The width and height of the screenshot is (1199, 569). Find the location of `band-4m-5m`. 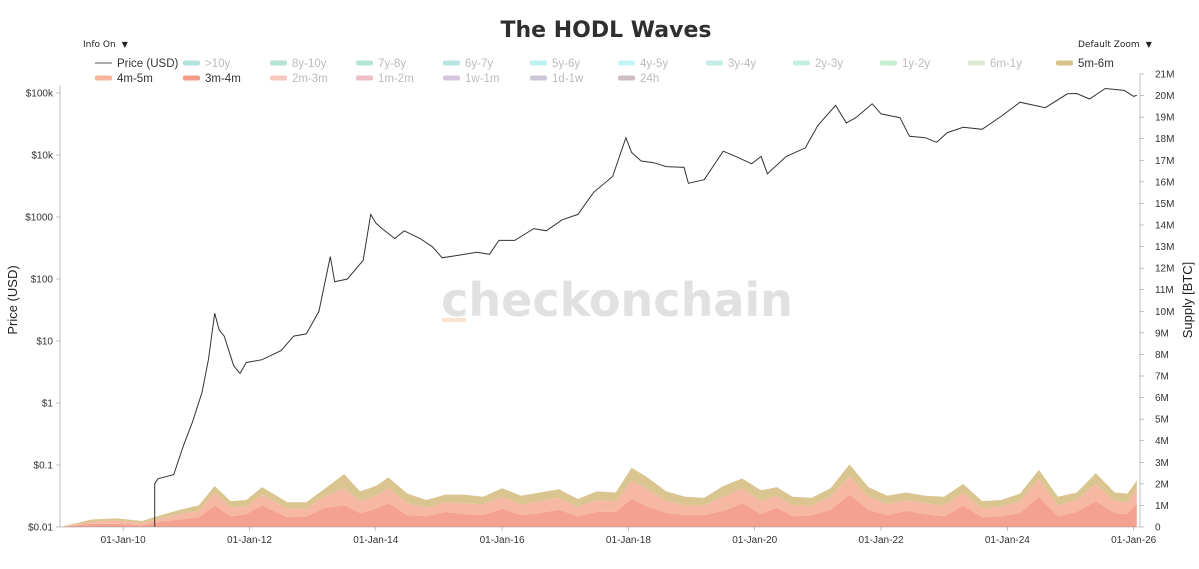

band-4m-5m is located at coordinates (598, 501).